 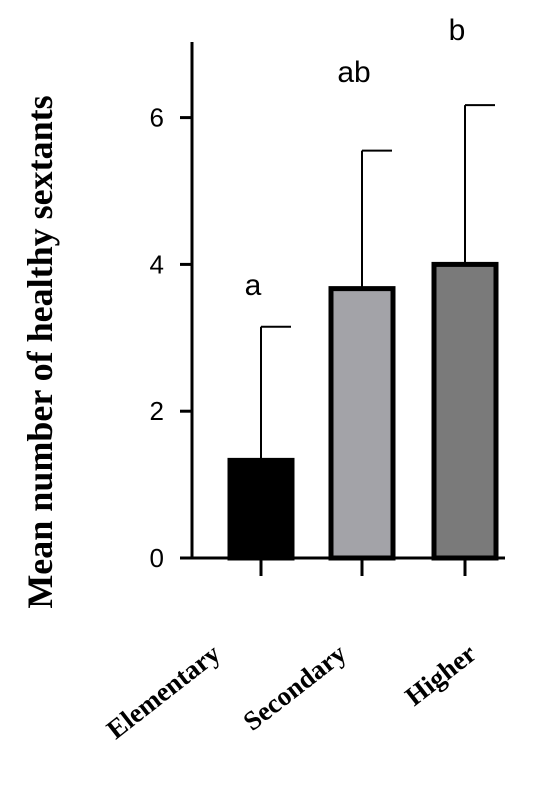 I want to click on significance-letter-higher: b, so click(x=457, y=30).